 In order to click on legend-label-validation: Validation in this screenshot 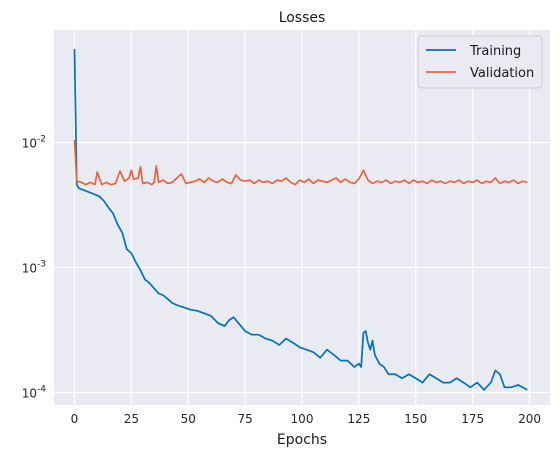, I will do `click(502, 73)`.